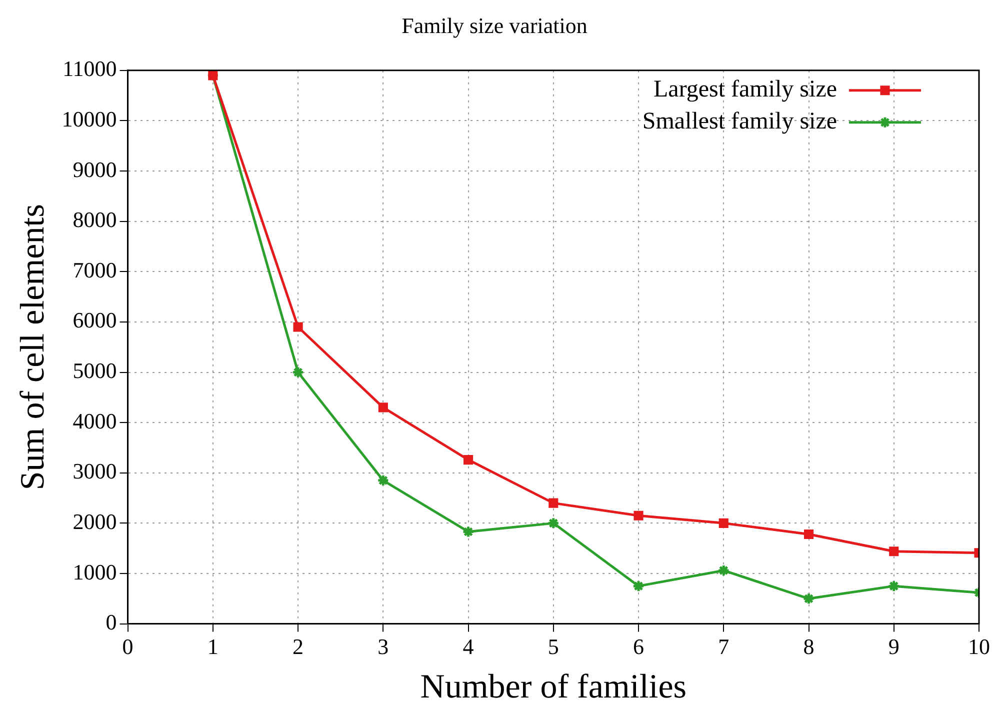  Describe the element at coordinates (468, 646) in the screenshot. I see `x-tick-label: 4` at that location.